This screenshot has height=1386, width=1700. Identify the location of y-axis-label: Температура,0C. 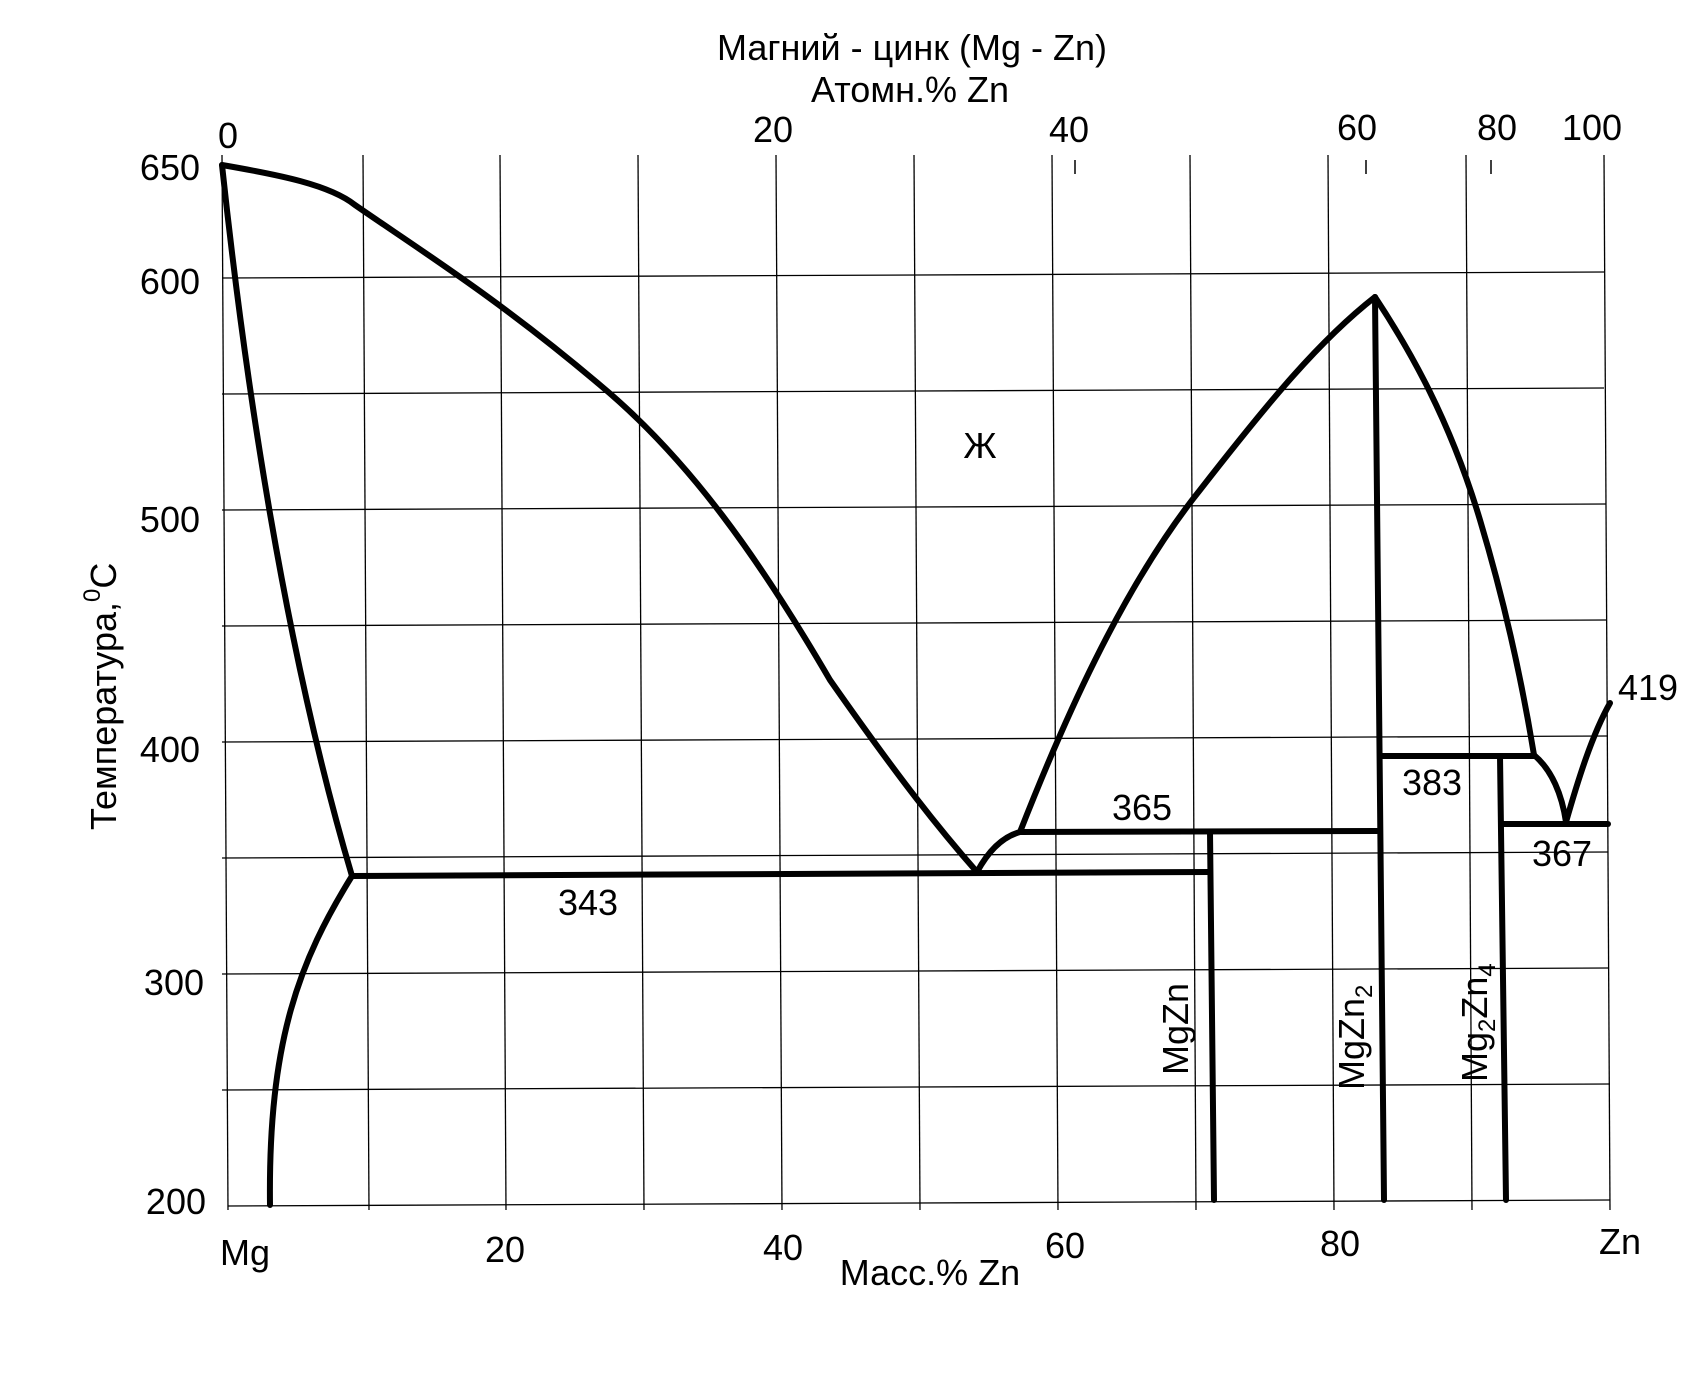
(101, 696).